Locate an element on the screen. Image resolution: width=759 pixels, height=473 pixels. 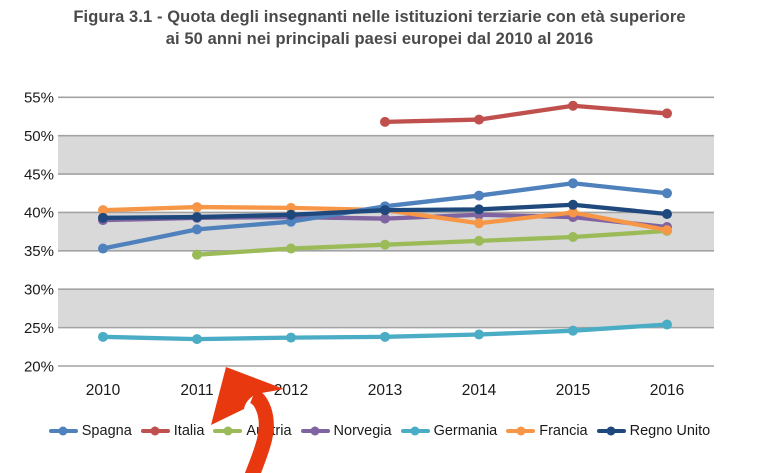
legend-label-spagna: Spagna is located at coordinates (106, 431).